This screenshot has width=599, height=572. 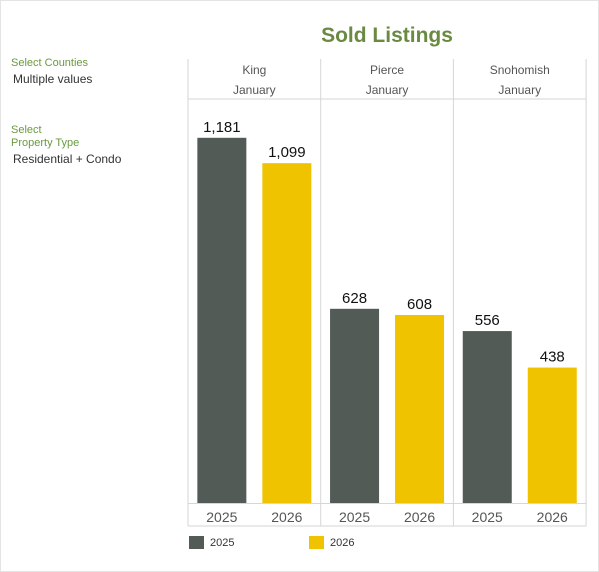 I want to click on property-type-filter-label: Select Property Type, so click(x=45, y=136).